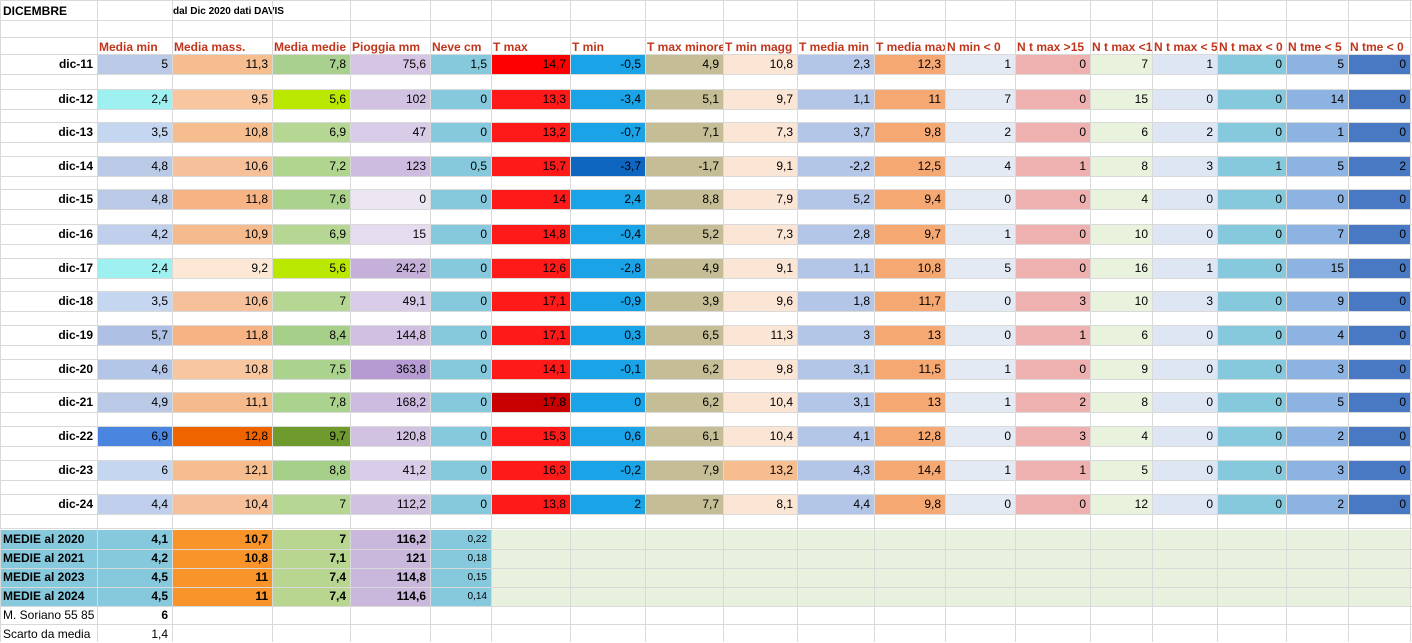 This screenshot has width=1412, height=643. Describe the element at coordinates (311, 301) in the screenshot. I see `data-cell: 7` at that location.